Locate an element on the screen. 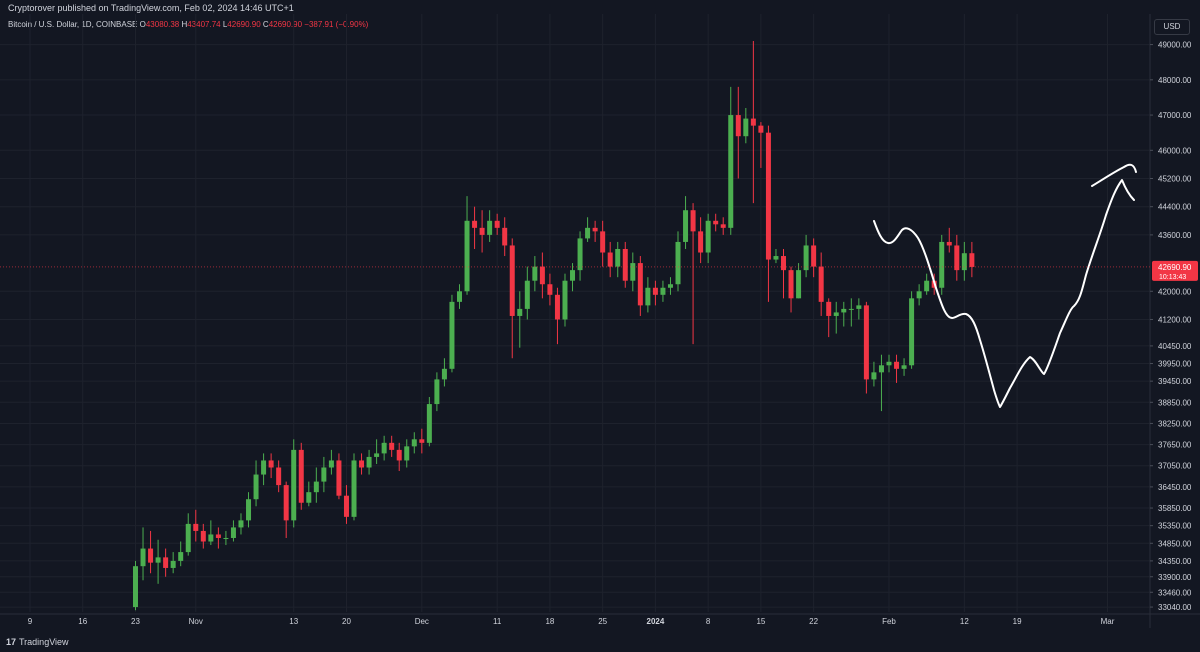 This screenshot has width=1200, height=652. bar-countdown: 10:13:43 is located at coordinates (1172, 277).